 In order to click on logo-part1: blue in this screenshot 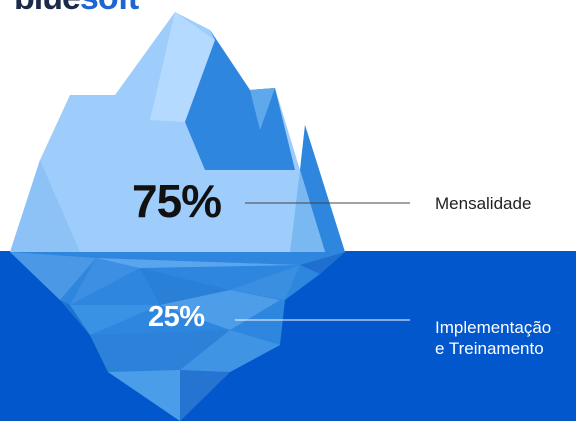, I will do `click(47, 8)`.